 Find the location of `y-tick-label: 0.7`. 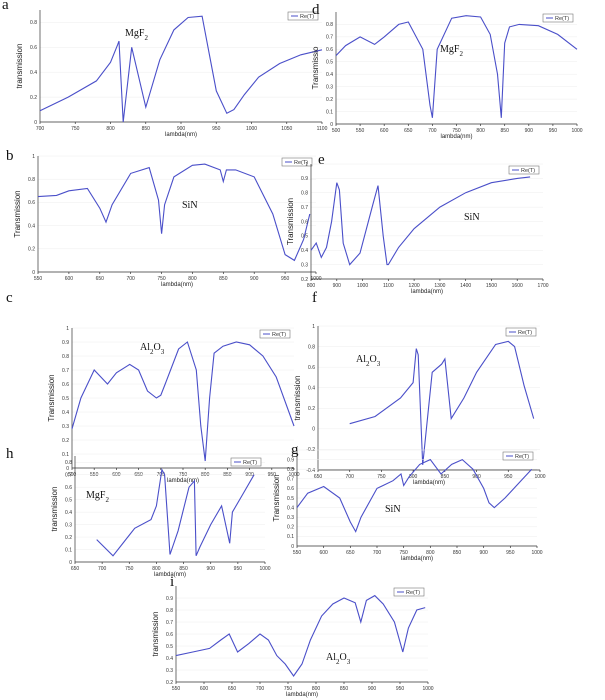

y-tick-label: 0.7 is located at coordinates (68, 476).